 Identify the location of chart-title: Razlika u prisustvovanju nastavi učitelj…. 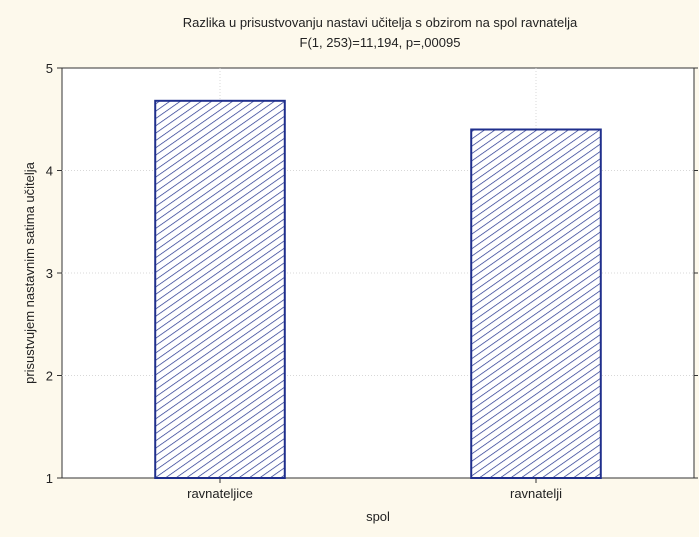
(380, 22).